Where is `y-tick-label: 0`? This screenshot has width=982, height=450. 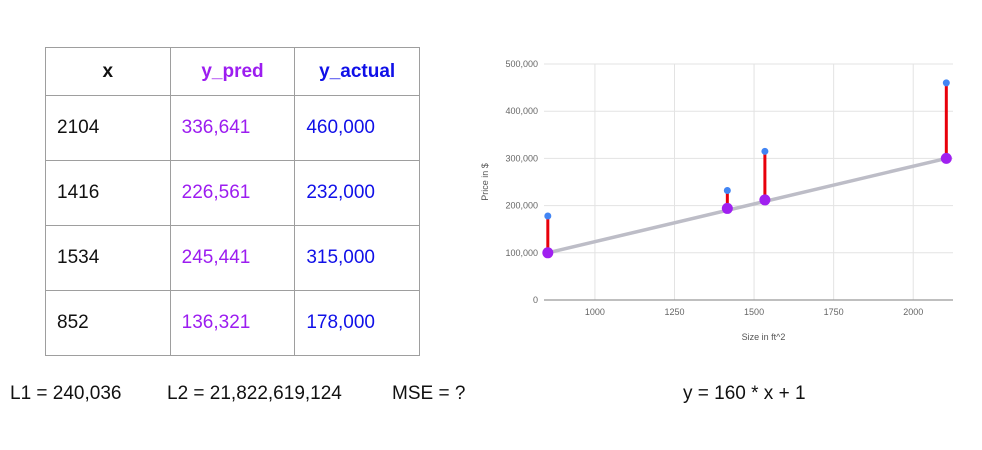
y-tick-label: 0 is located at coordinates (535, 300).